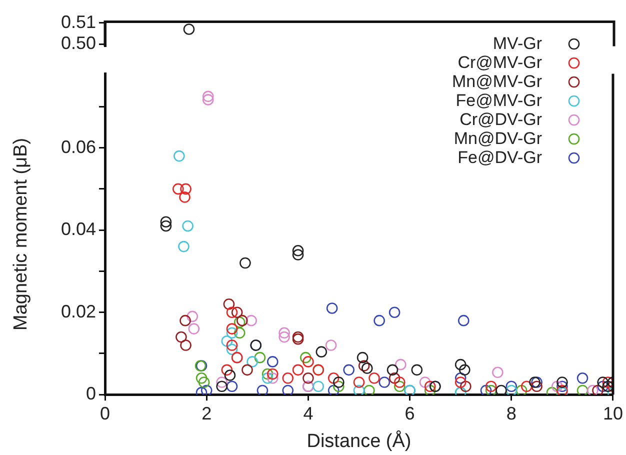  Describe the element at coordinates (501, 119) in the screenshot. I see `legend-label: Cr@DV-Gr` at that location.